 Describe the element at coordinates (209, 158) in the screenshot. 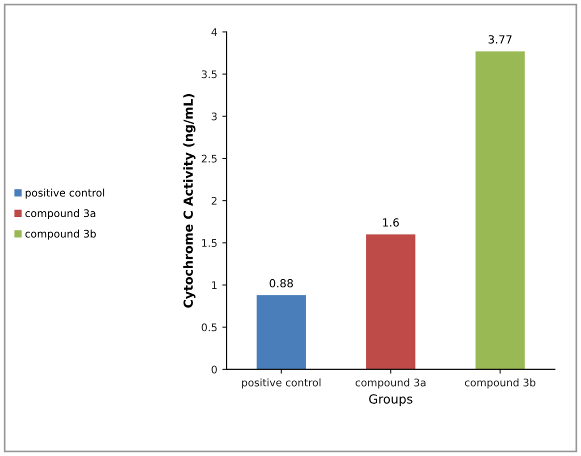

I see `y-tick-label: 2.5` at that location.